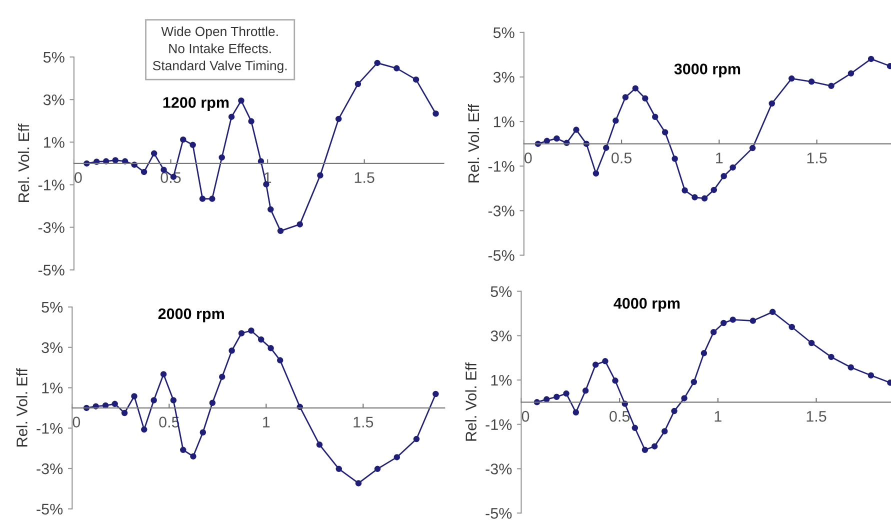  Describe the element at coordinates (196, 104) in the screenshot. I see `text: 1200 rpm` at that location.